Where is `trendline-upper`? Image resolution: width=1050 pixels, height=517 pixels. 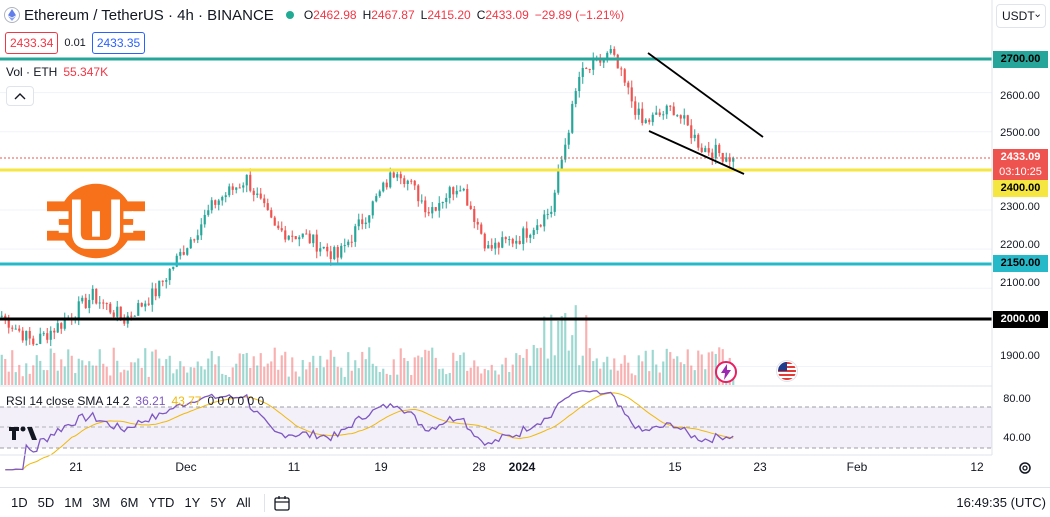
trendline-upper is located at coordinates (705, 95).